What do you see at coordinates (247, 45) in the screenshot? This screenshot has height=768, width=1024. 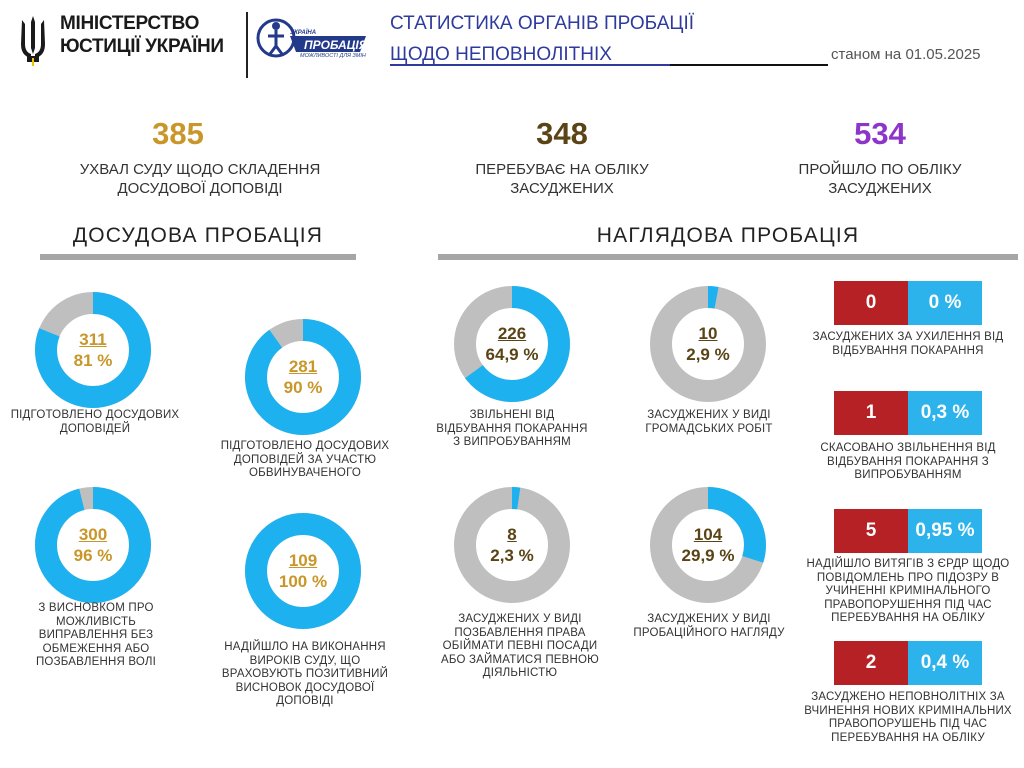 I see `header-divider` at bounding box center [247, 45].